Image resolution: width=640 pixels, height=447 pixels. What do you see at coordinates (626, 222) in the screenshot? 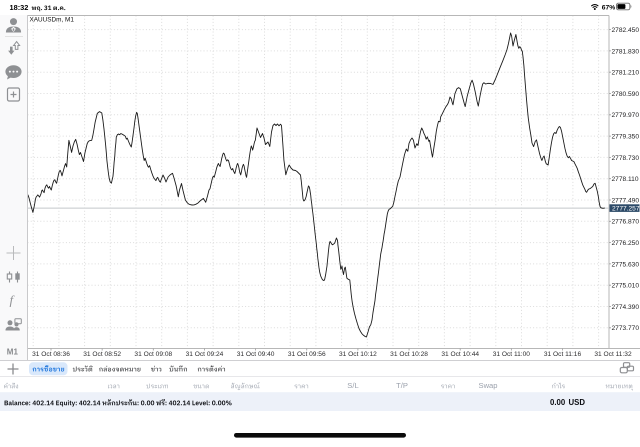
I see `svg-text: 2776.870` at bounding box center [626, 222].